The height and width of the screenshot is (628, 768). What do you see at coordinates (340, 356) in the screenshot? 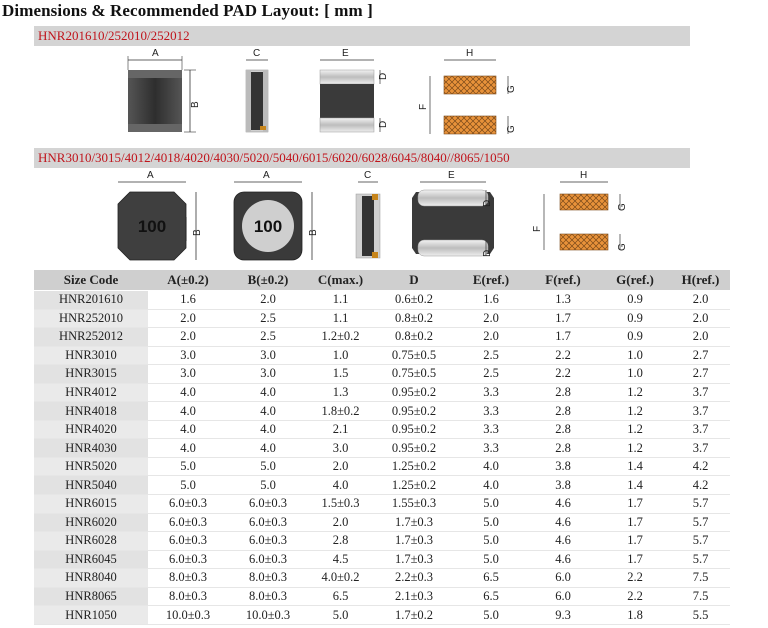
I see `dimension-cell: 1.0` at bounding box center [340, 356].